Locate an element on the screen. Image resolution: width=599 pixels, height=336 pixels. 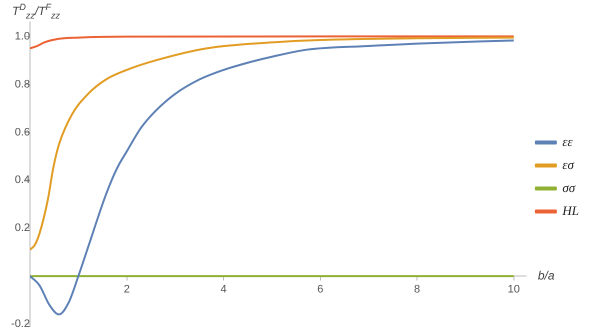
legend-label: εσ is located at coordinates (568, 164).